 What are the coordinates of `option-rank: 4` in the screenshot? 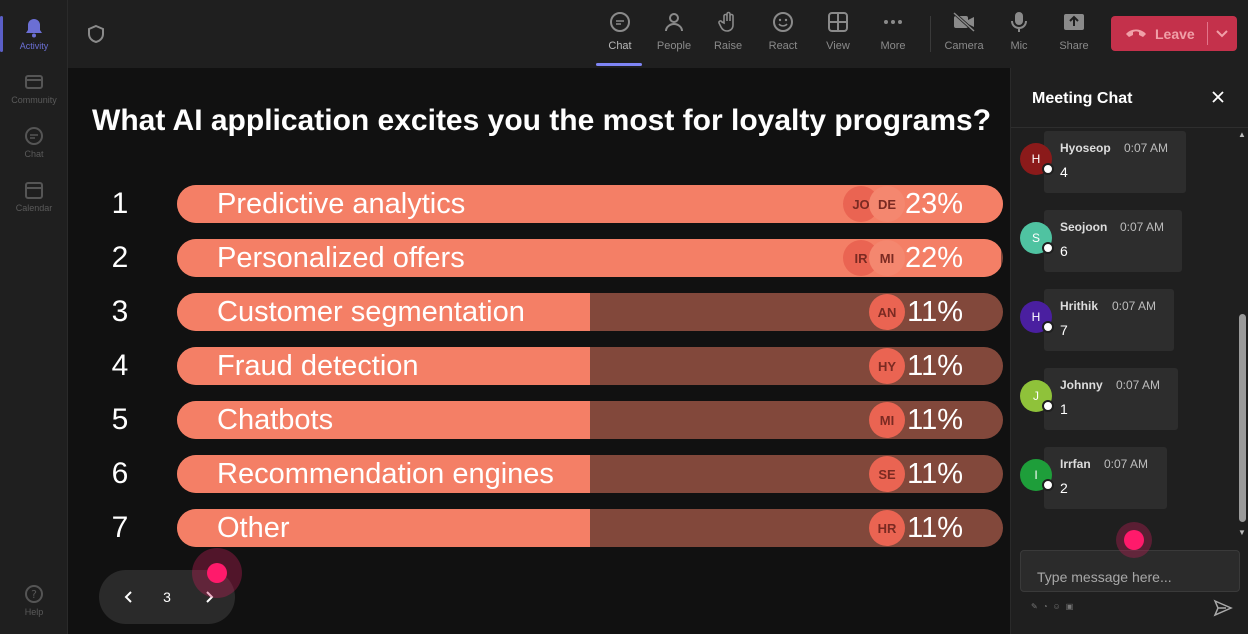 It's located at (120, 365).